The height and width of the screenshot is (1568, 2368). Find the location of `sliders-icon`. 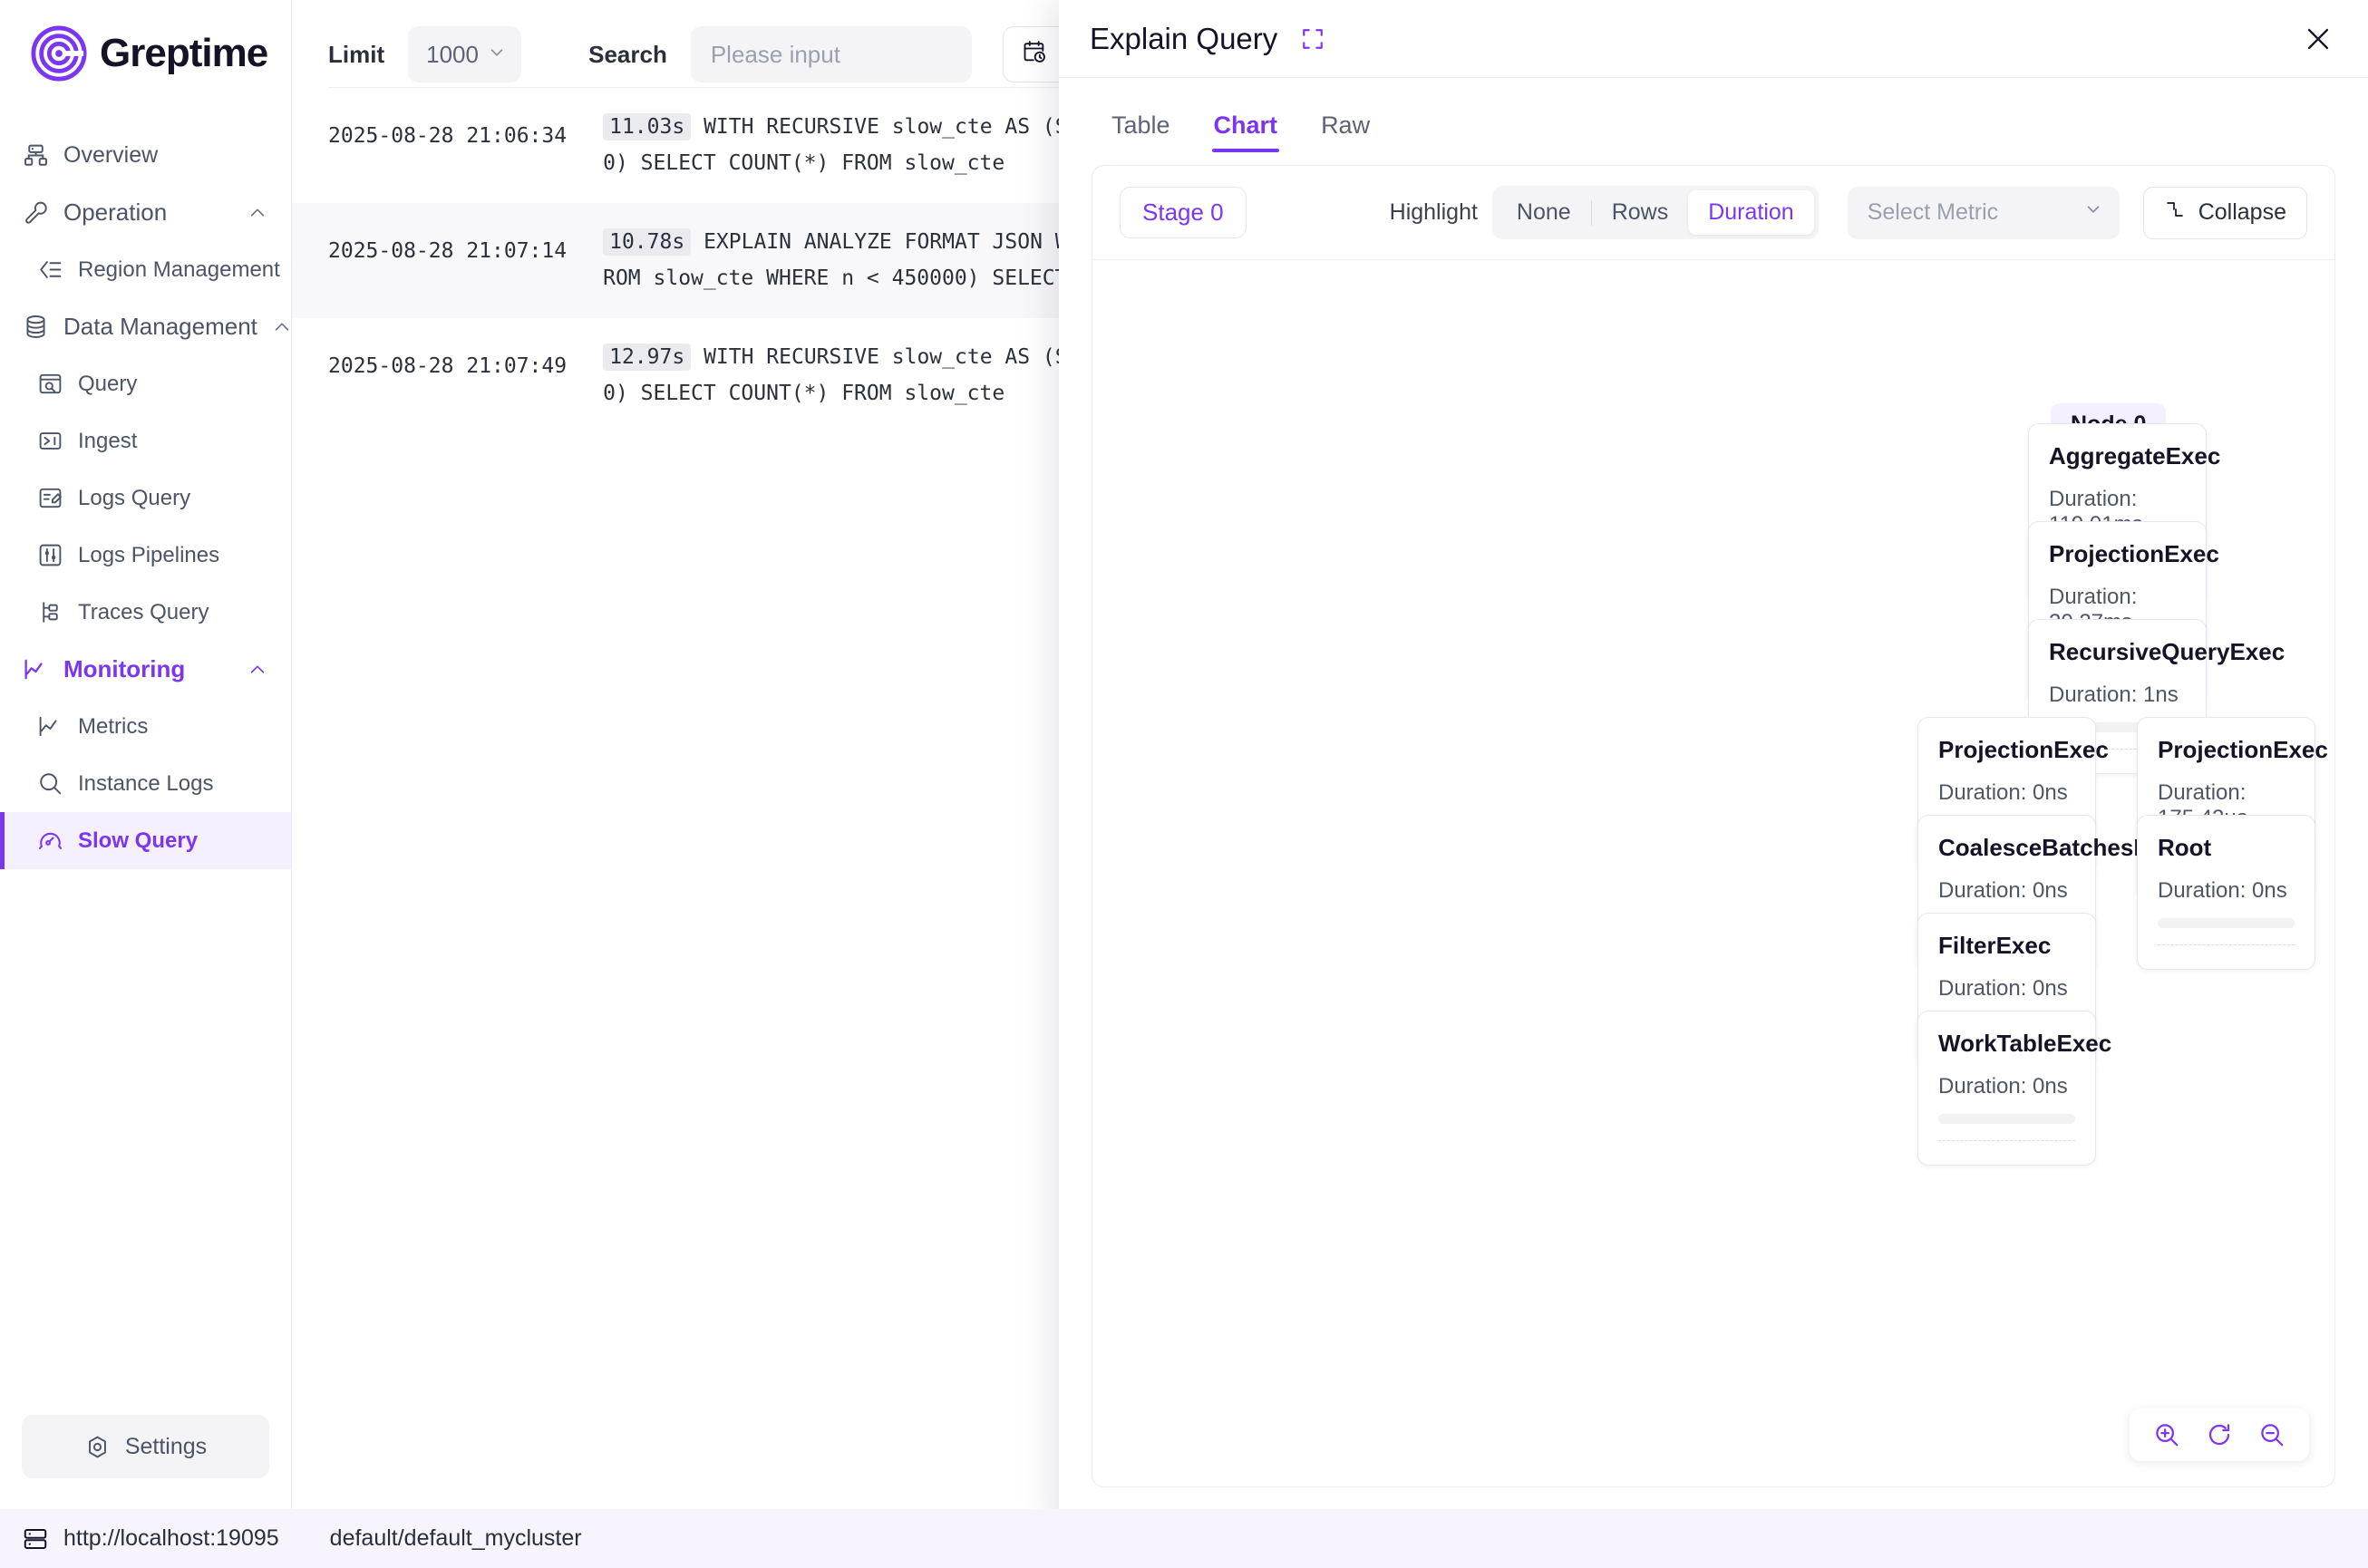

sliders-icon is located at coordinates (49, 556).